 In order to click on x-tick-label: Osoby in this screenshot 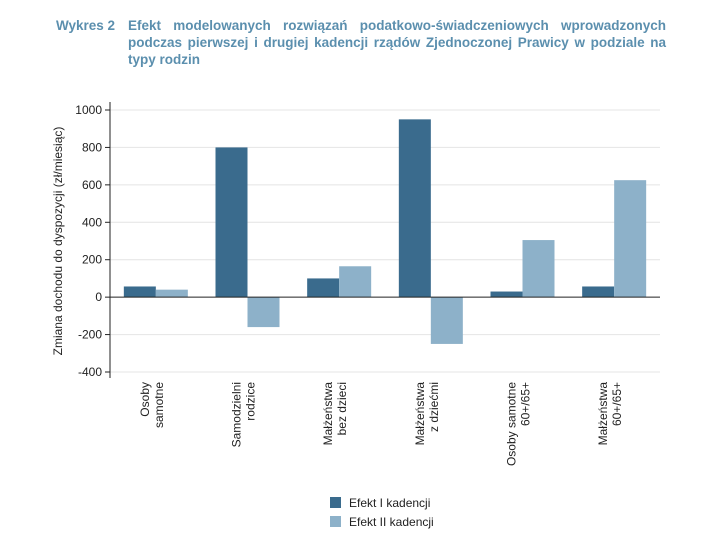, I will do `click(145, 399)`.